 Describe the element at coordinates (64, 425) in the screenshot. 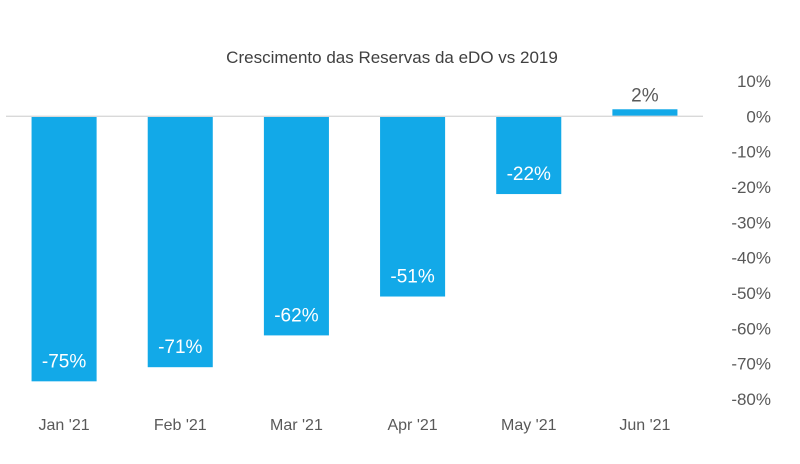

I see `category-label-0: Jan '21` at that location.